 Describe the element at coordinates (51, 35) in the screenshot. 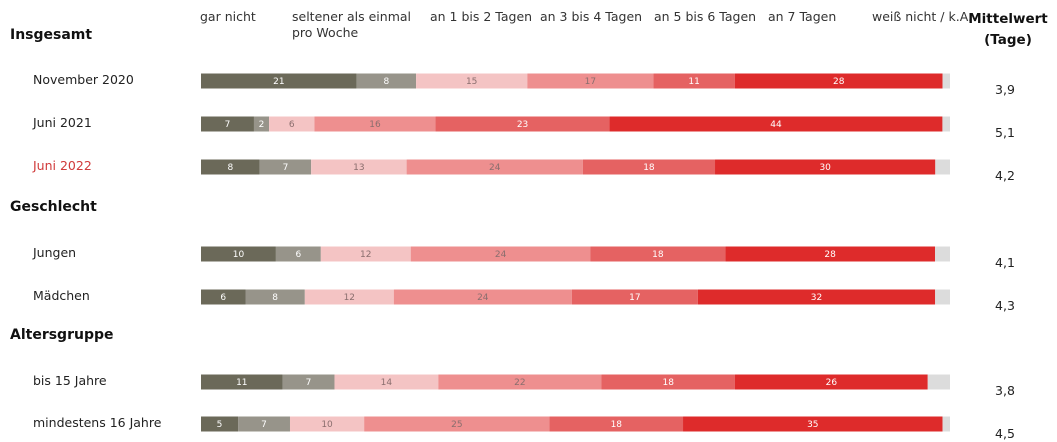

I see `section-title: Insgesamt` at that location.